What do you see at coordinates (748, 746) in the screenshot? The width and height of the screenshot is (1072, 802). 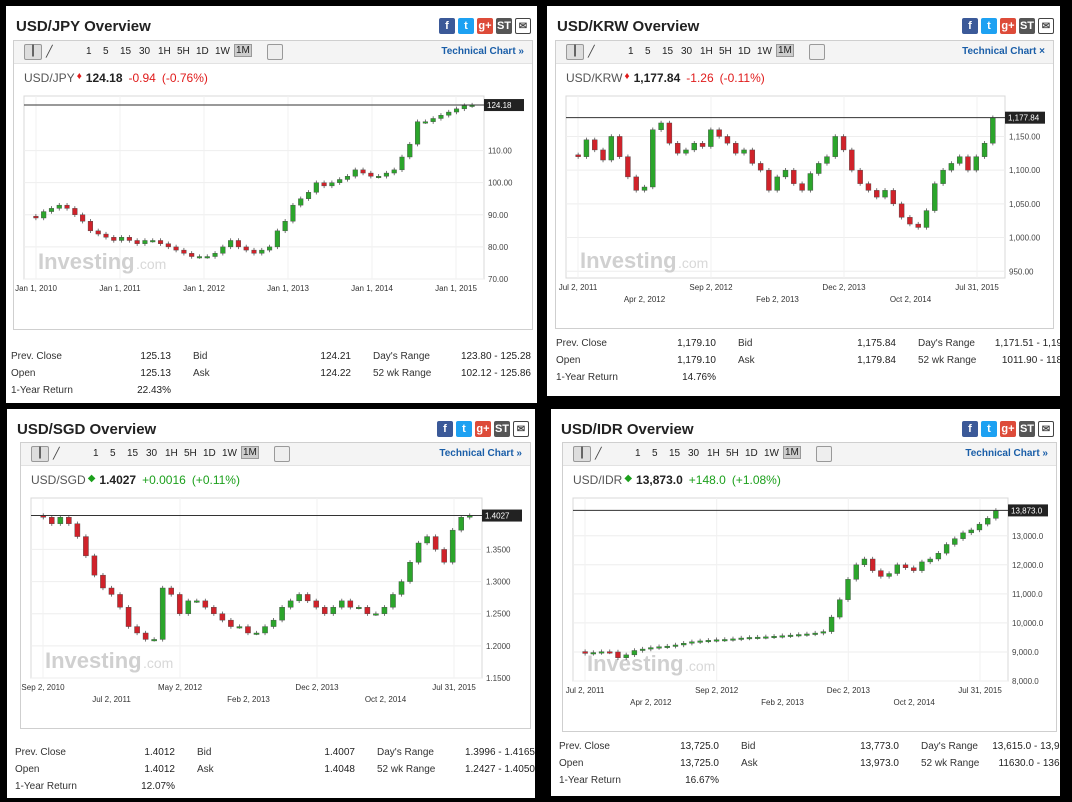 I see `stat-label: Bid` at bounding box center [748, 746].